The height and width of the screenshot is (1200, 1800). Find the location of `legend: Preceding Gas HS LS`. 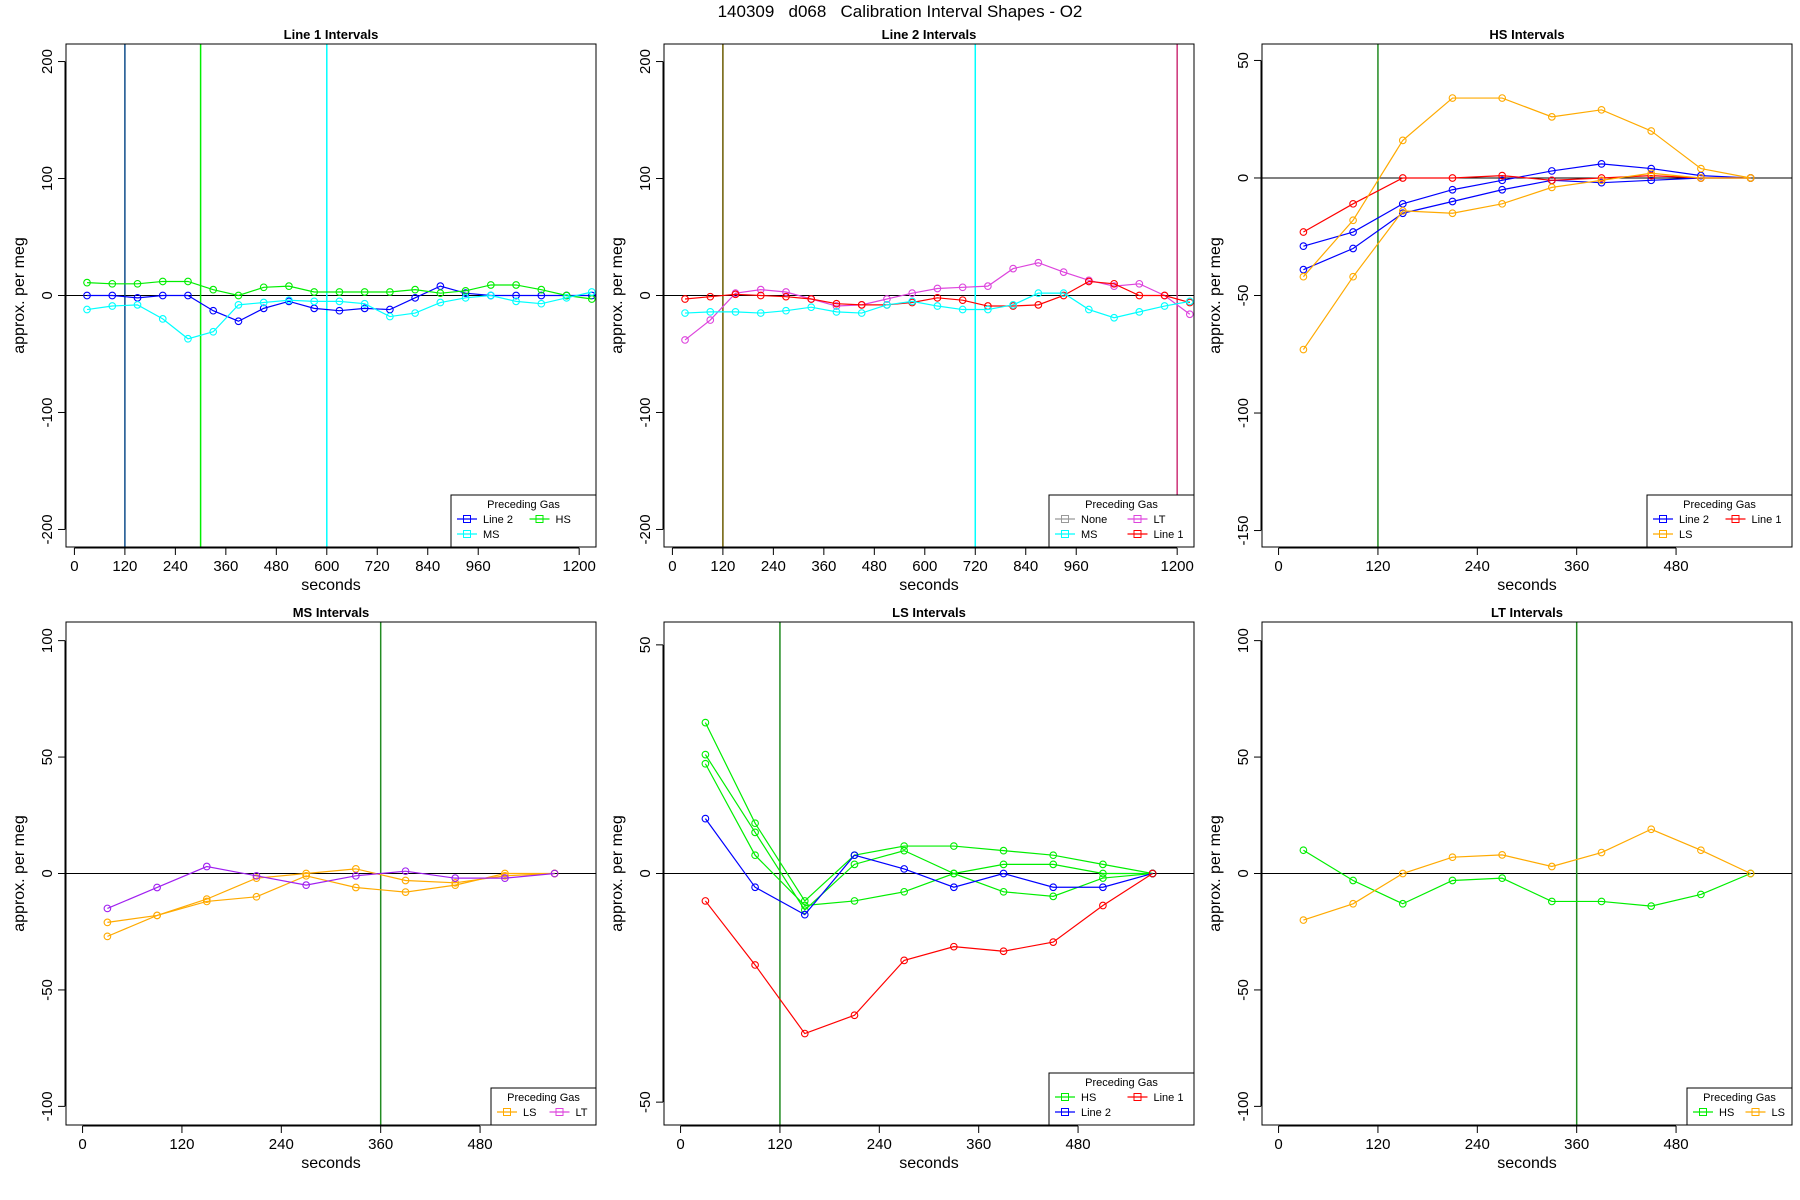

legend: Preceding Gas HS LS is located at coordinates (1739, 1106).